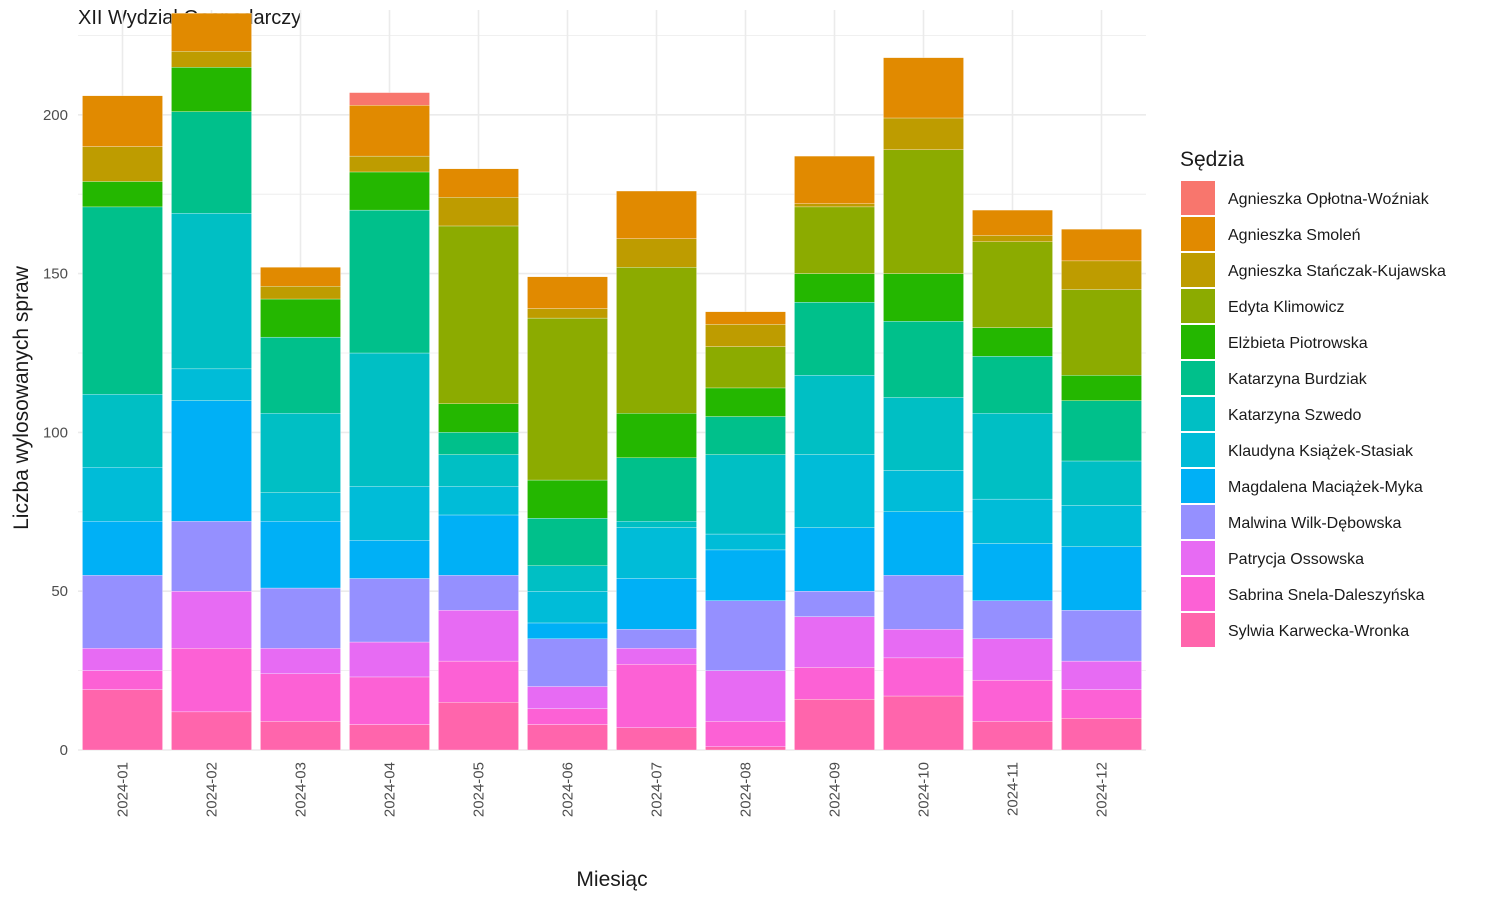  I want to click on x-tick-label: 2024-10, so click(924, 789).